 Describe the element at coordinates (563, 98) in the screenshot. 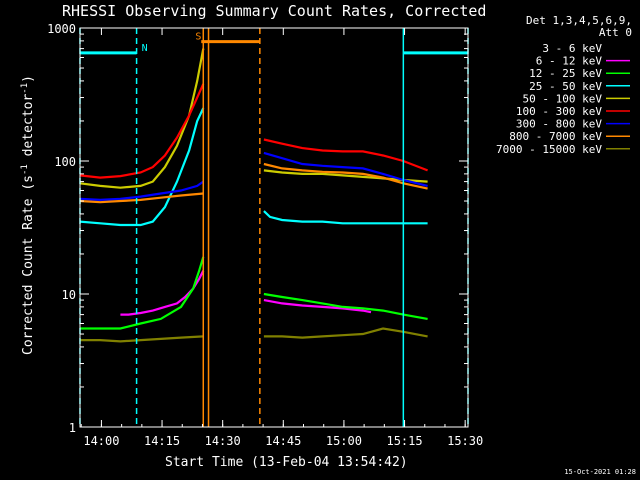

I see `legend-label: 50 - 100 keV` at that location.